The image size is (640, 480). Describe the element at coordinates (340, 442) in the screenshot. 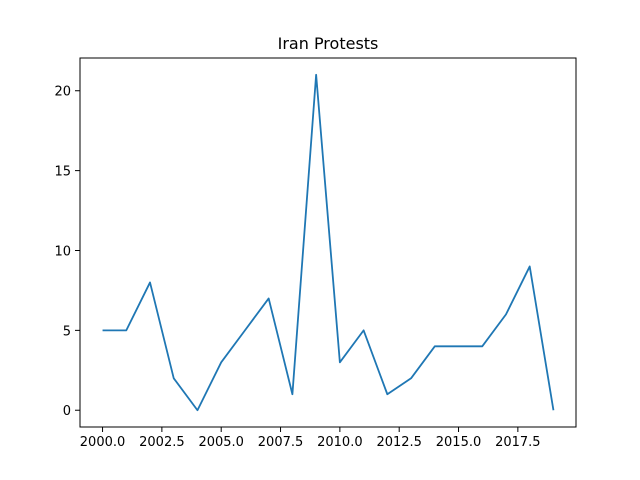

I see `x-tick-label: 2010.0` at that location.